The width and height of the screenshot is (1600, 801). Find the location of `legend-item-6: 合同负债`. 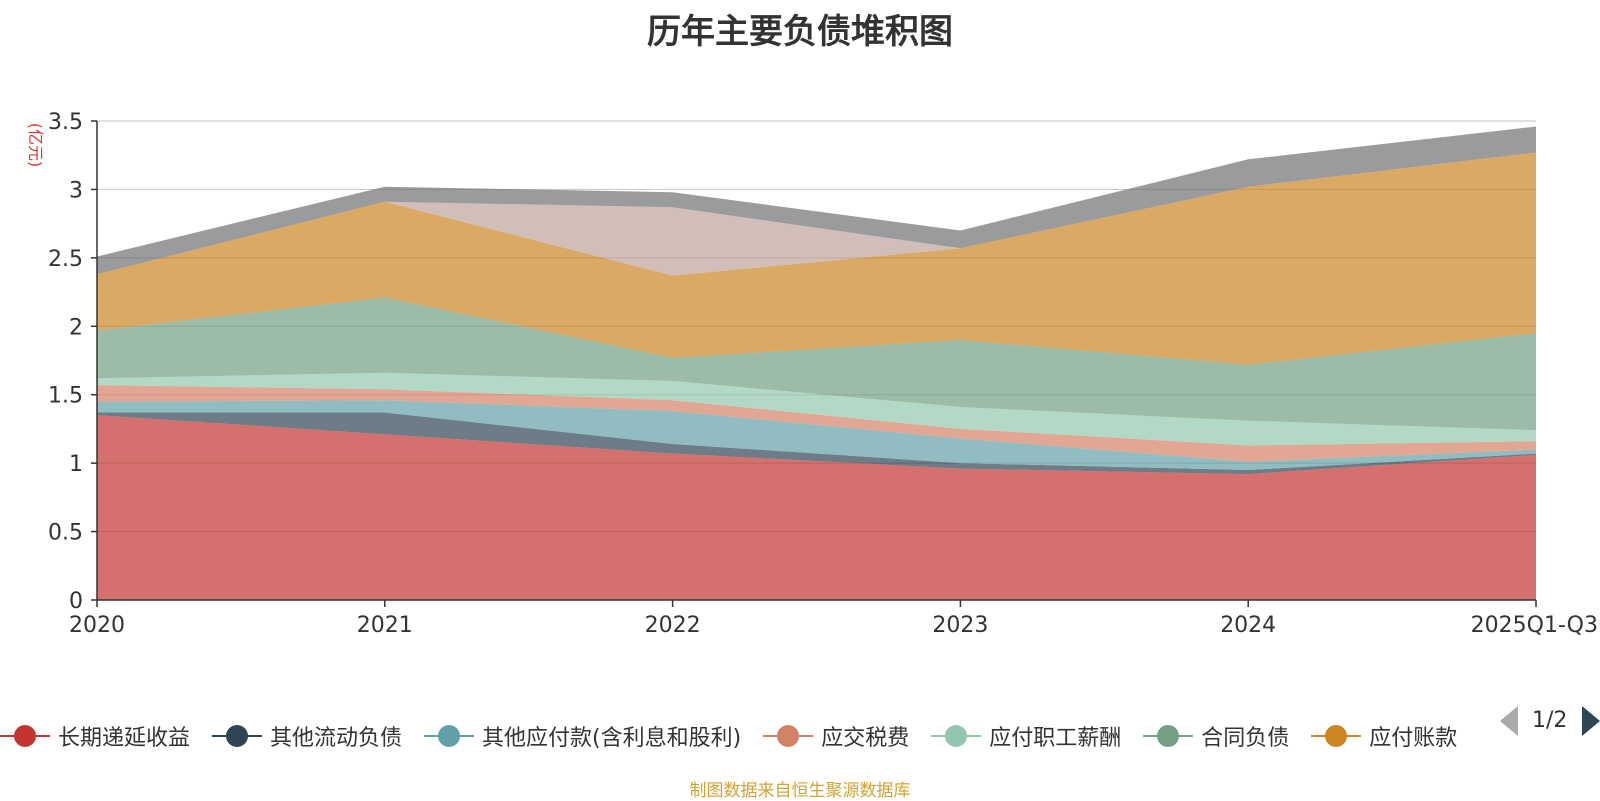

legend-item-6: 合同负债 is located at coordinates (1216, 736).